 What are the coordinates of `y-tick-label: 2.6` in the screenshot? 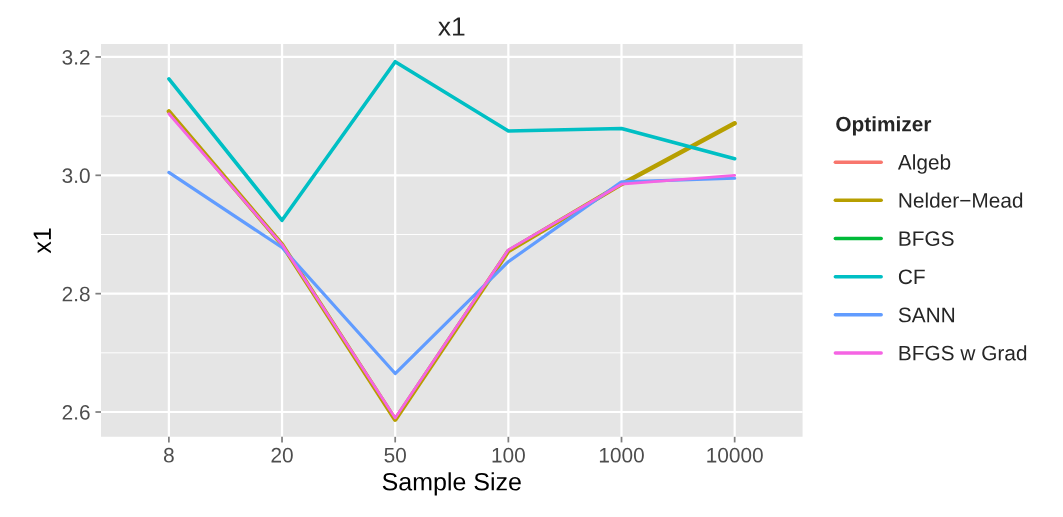 It's located at (76, 412).